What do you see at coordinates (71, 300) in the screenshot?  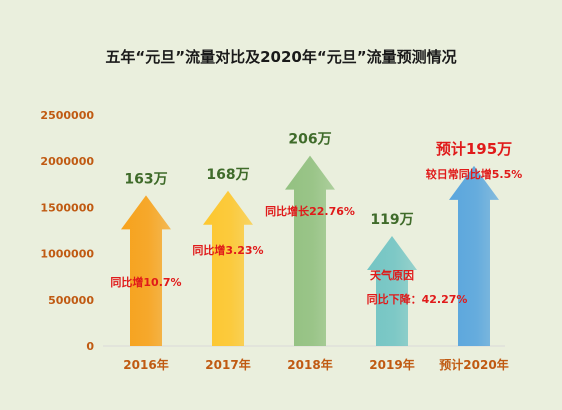 I see `y-tick-label: 500000` at bounding box center [71, 300].